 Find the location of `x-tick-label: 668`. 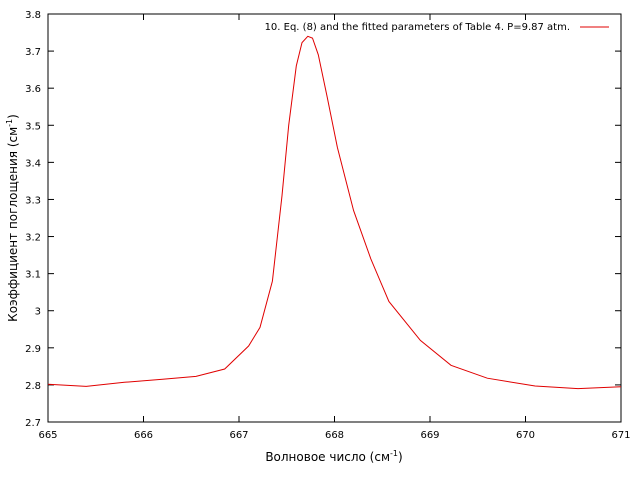

x-tick-label: 668 is located at coordinates (334, 435).